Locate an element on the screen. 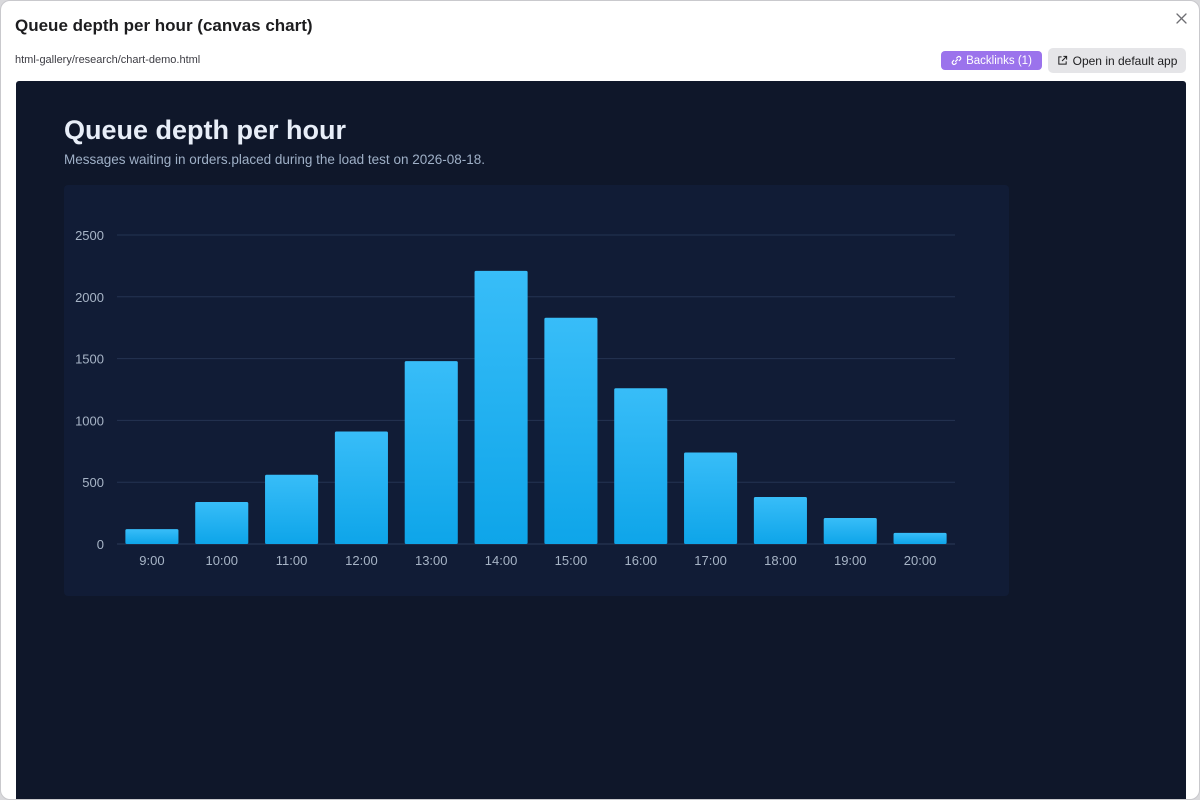 The height and width of the screenshot is (800, 1200). backlinks-button: Backlinks (1) is located at coordinates (991, 60).